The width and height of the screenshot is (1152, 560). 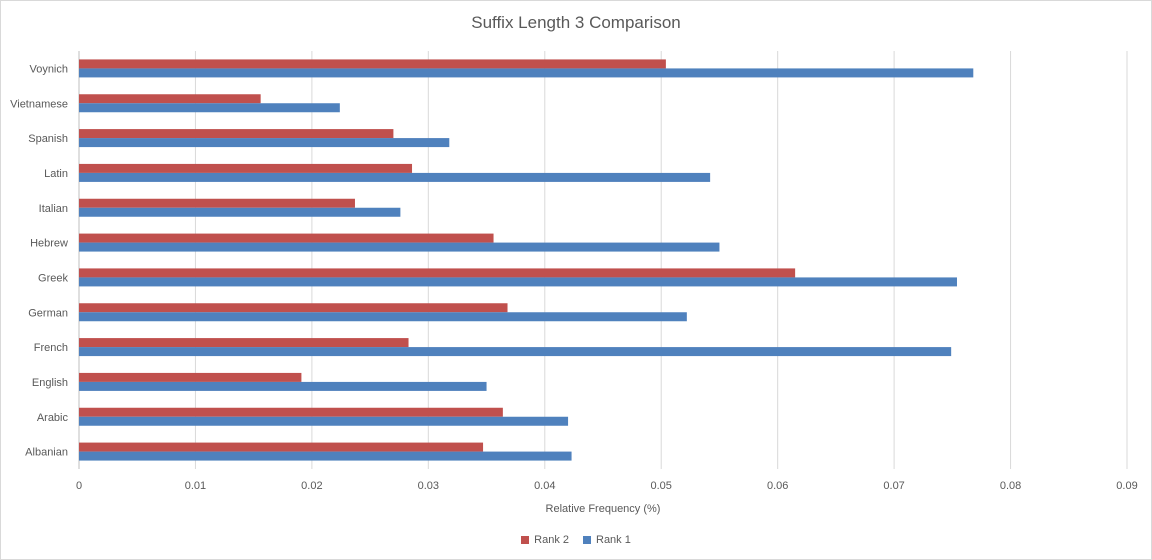 I want to click on bar-rank-2-hebrew, so click(x=286, y=238).